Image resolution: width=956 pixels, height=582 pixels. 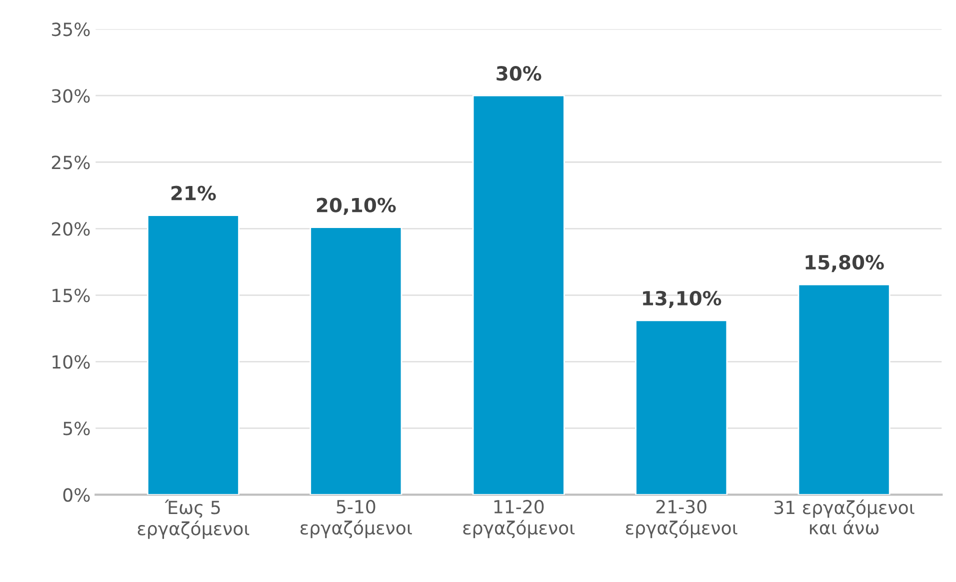 What do you see at coordinates (71, 362) in the screenshot?
I see `y-tick-label: 10%` at bounding box center [71, 362].